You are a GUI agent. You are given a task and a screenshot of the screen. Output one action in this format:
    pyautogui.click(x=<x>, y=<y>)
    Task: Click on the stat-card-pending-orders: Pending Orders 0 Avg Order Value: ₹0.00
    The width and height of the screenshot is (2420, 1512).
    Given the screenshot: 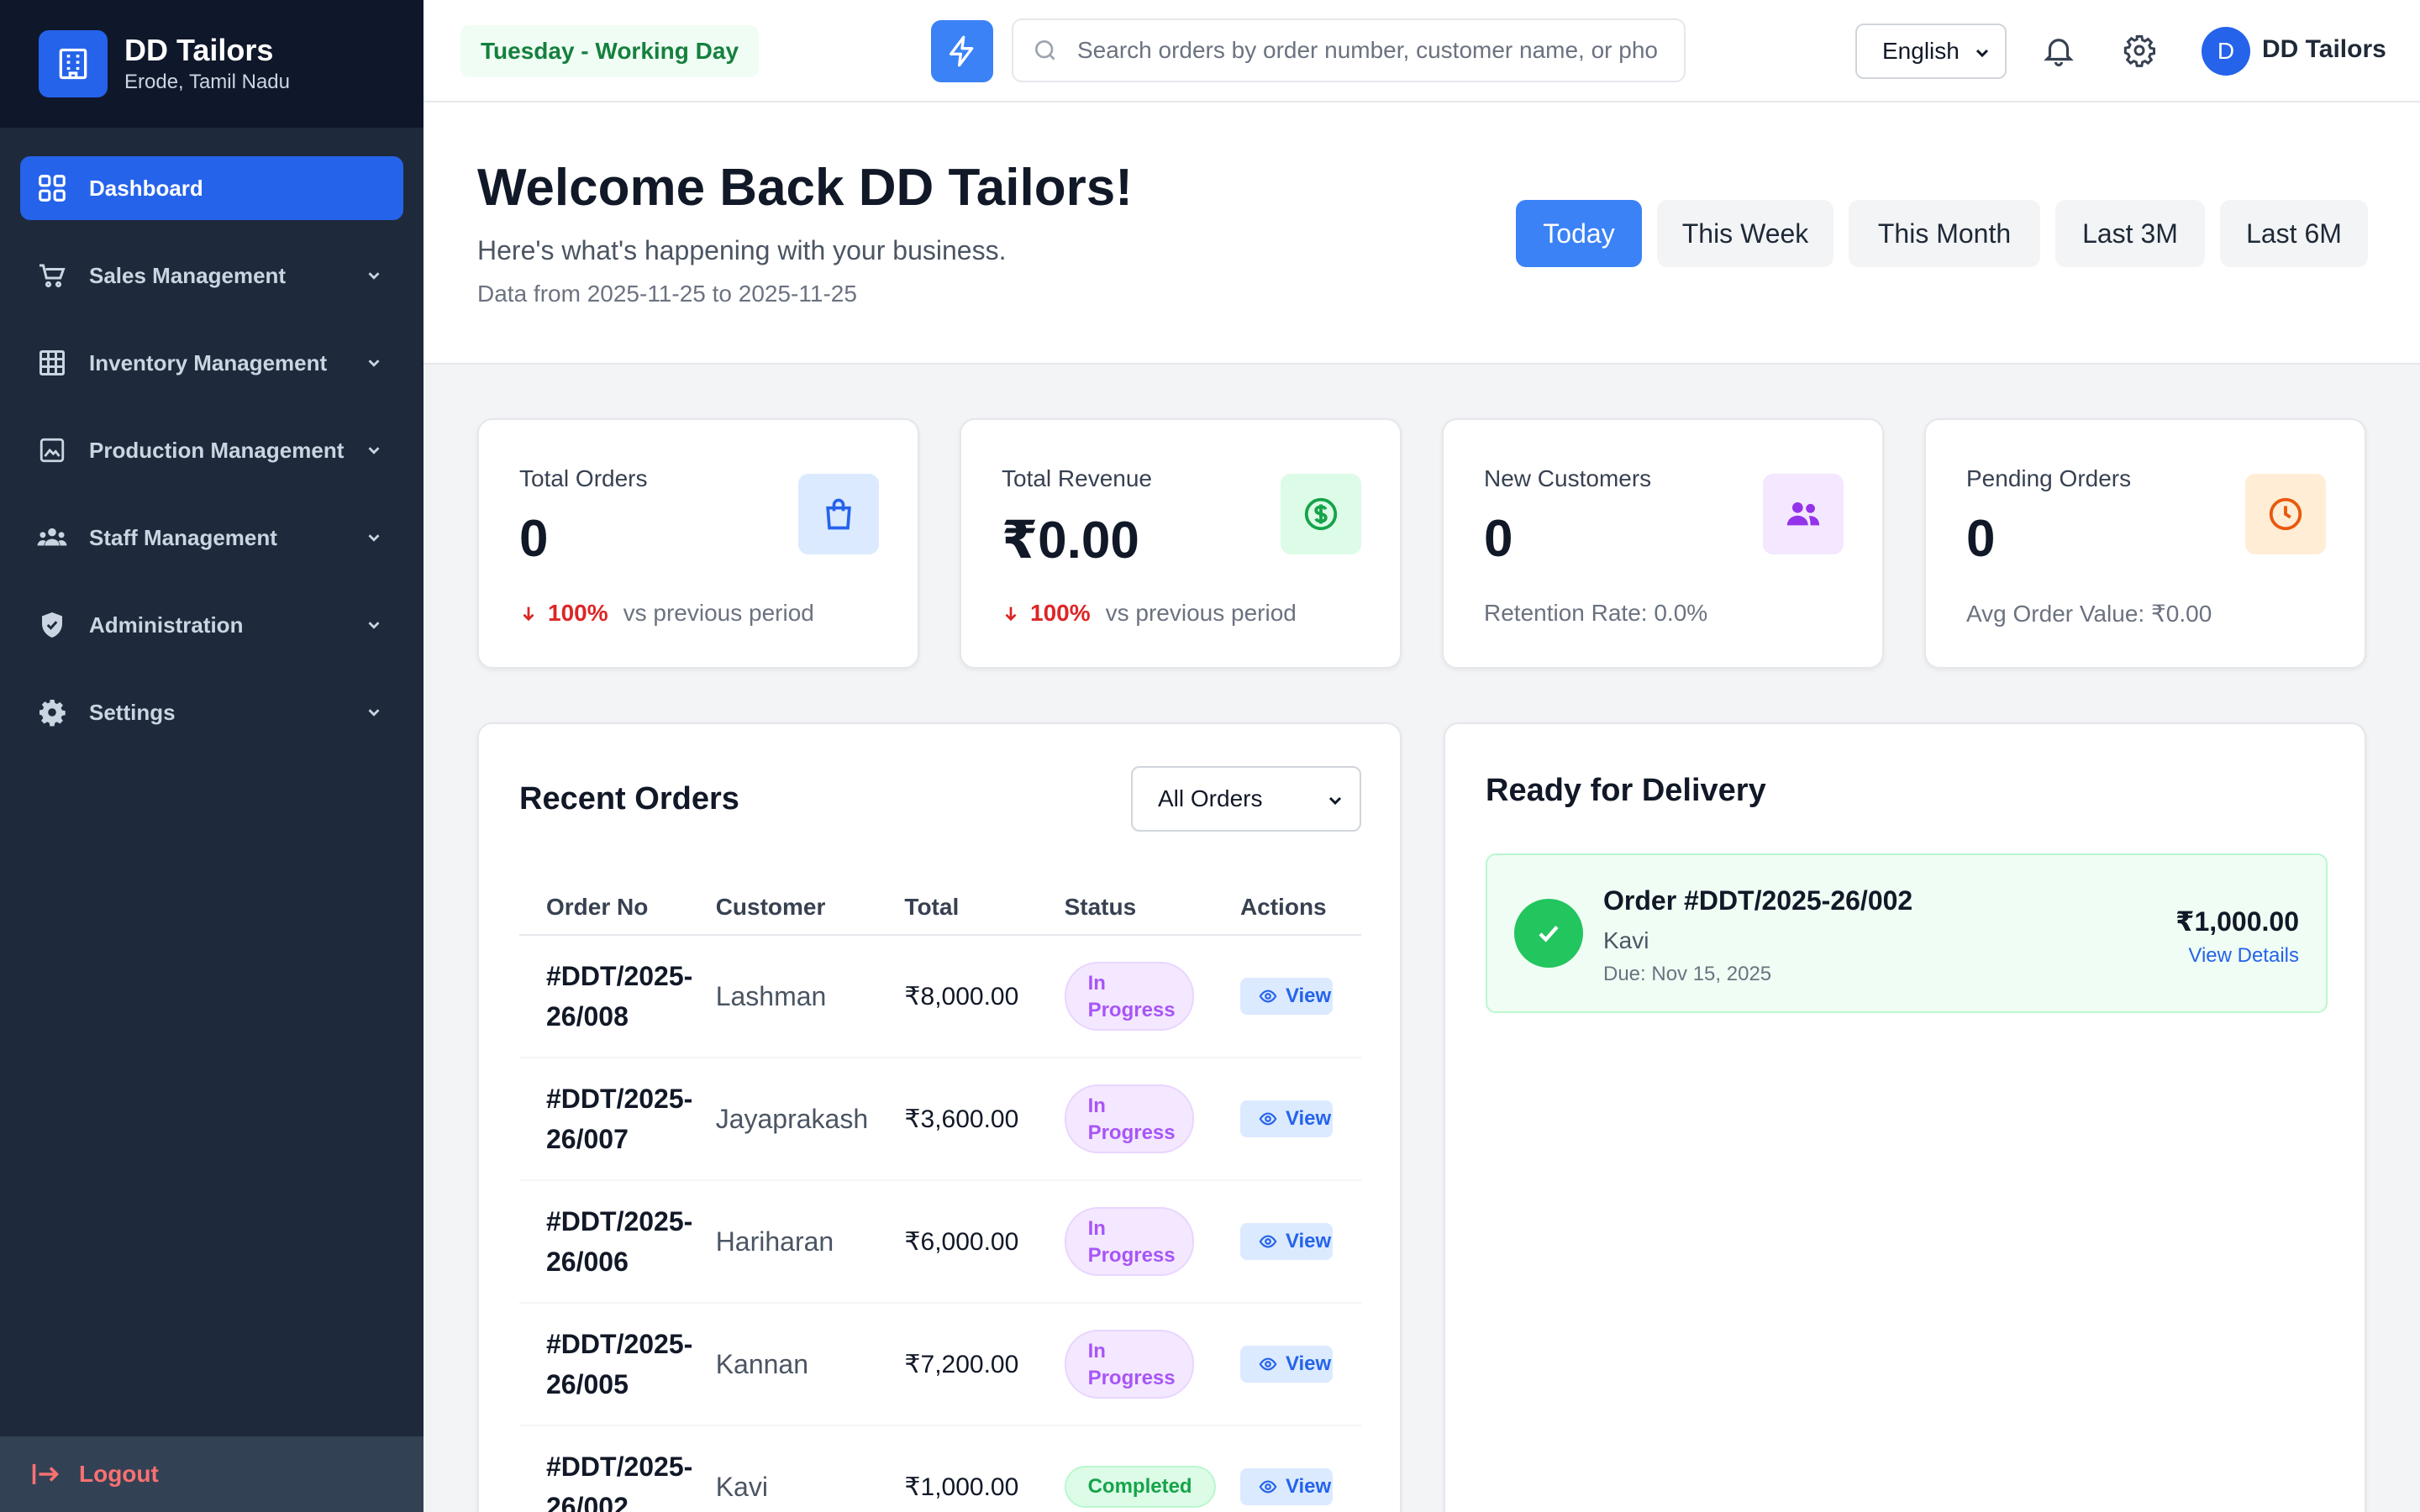 What is the action you would take?
    pyautogui.click(x=2145, y=543)
    